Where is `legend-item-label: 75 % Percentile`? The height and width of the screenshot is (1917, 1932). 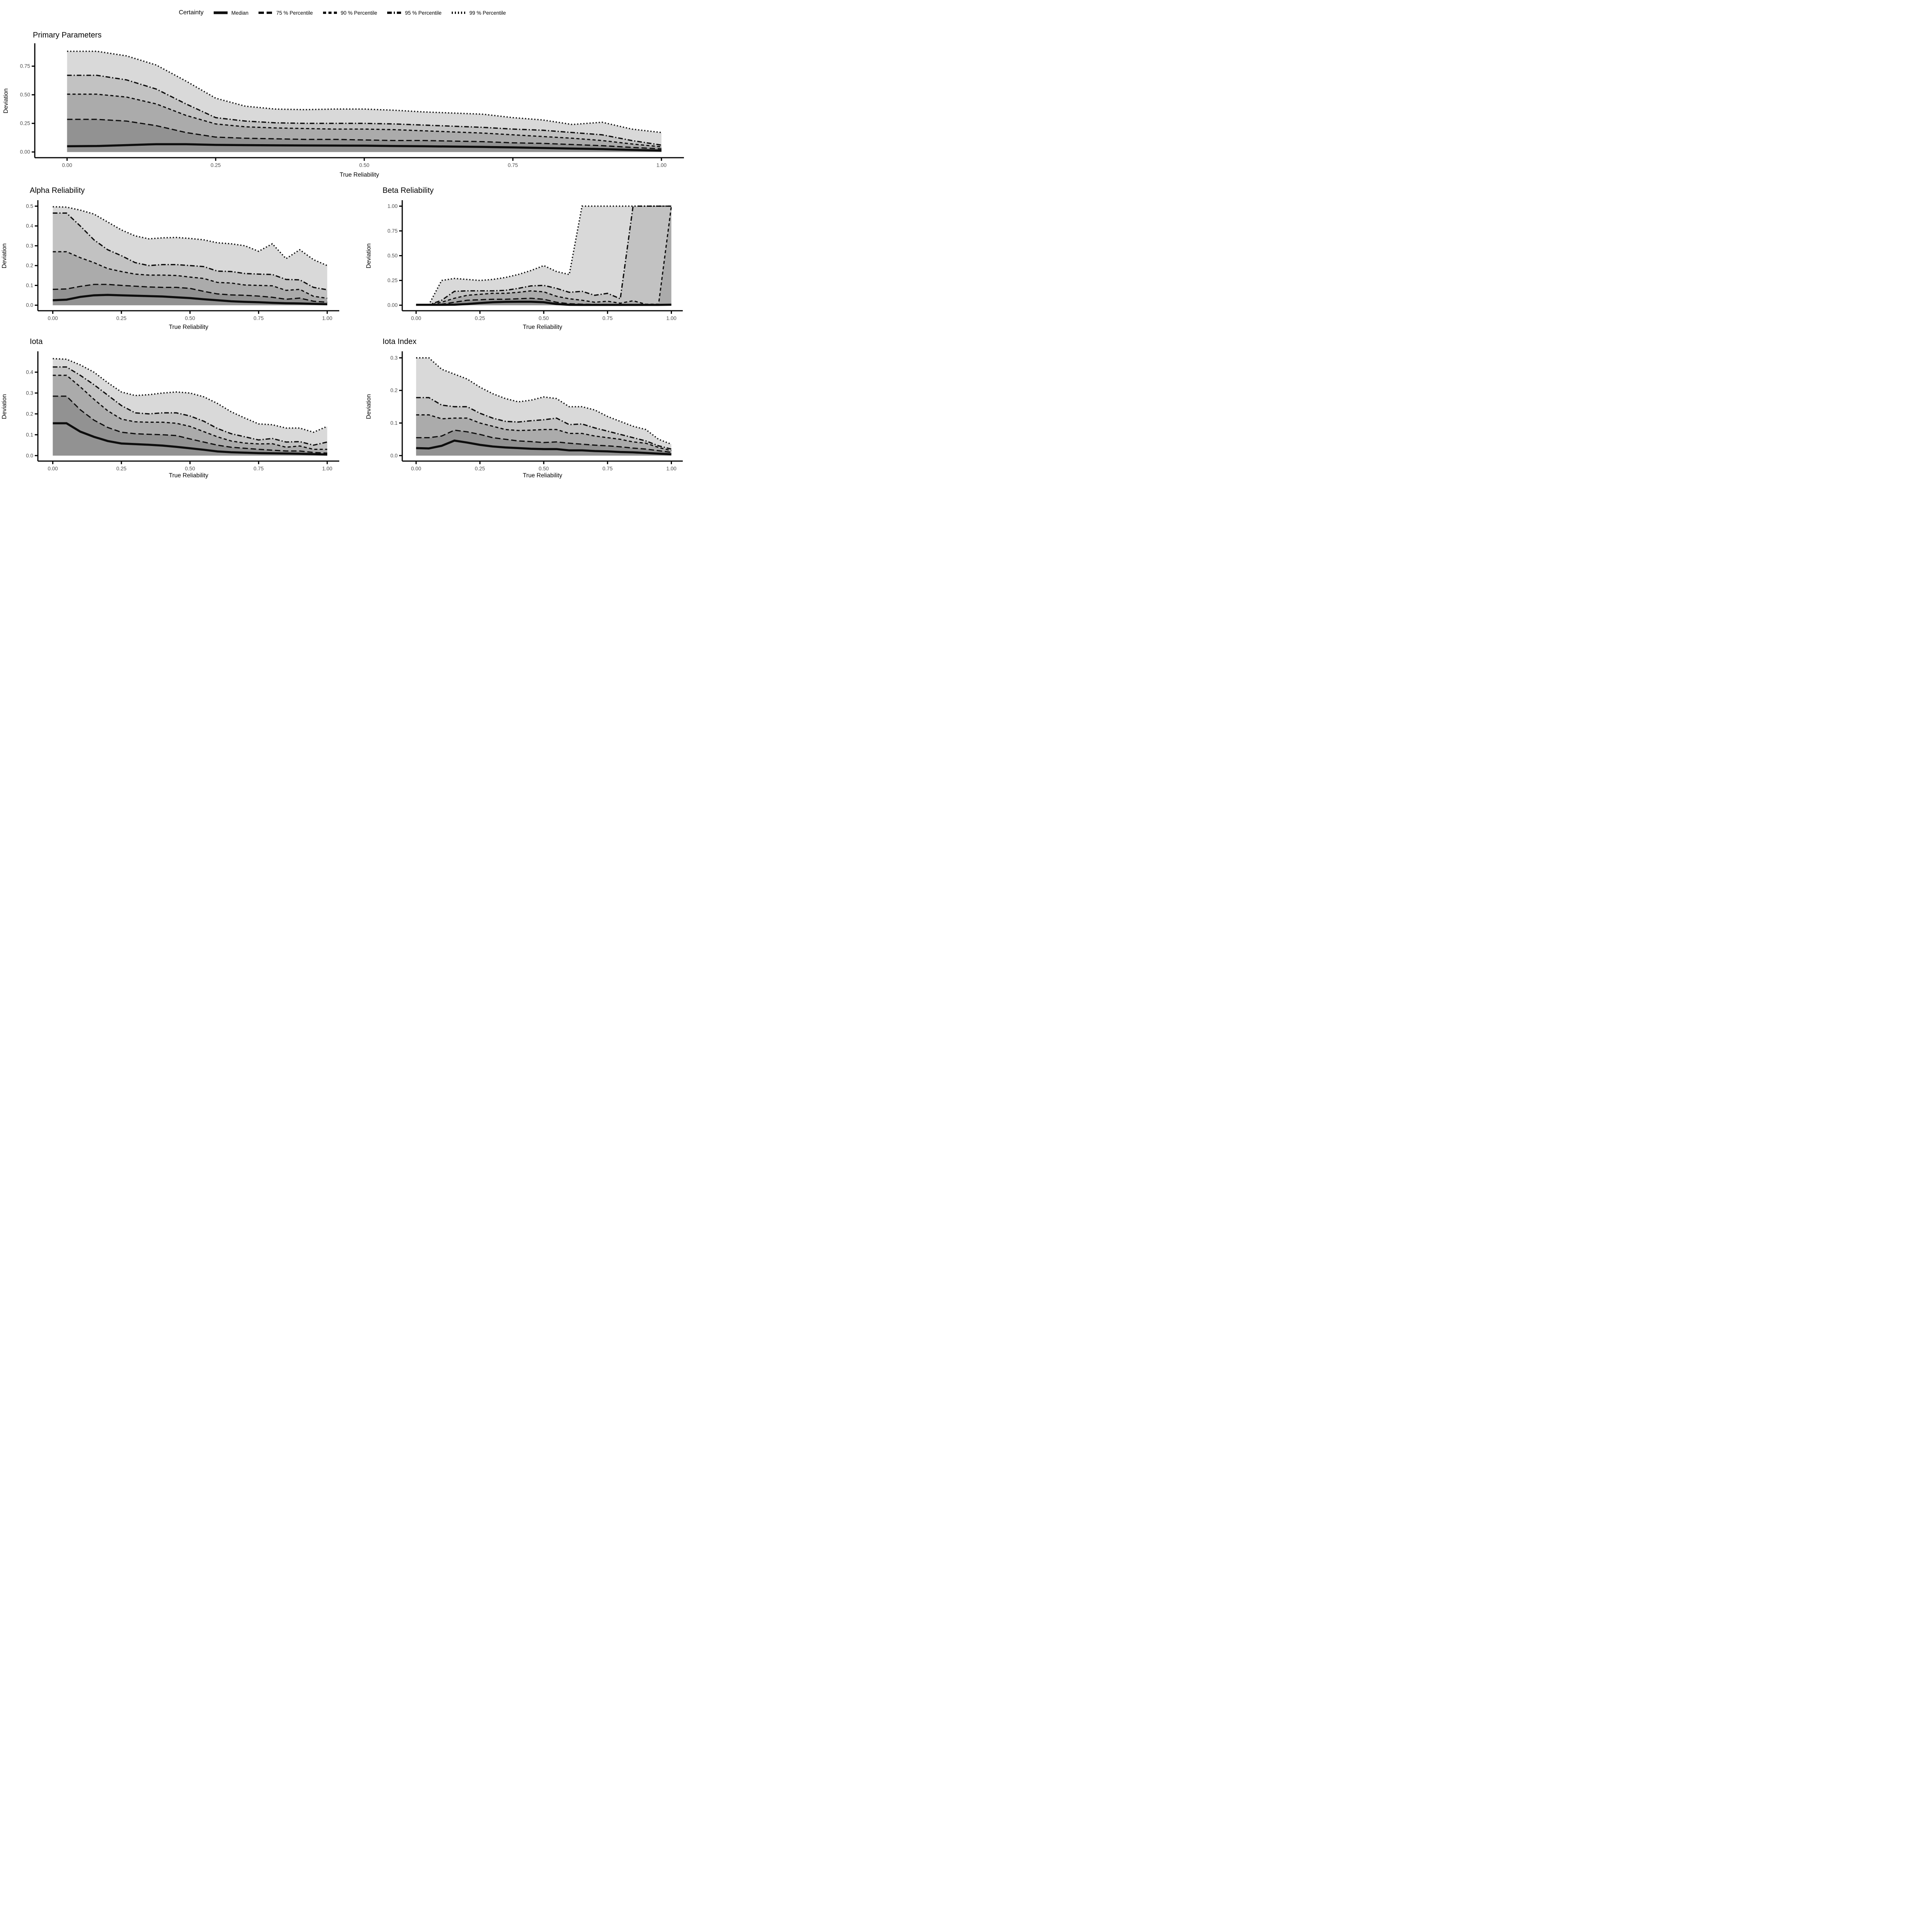 legend-item-label: 75 % Percentile is located at coordinates (294, 13).